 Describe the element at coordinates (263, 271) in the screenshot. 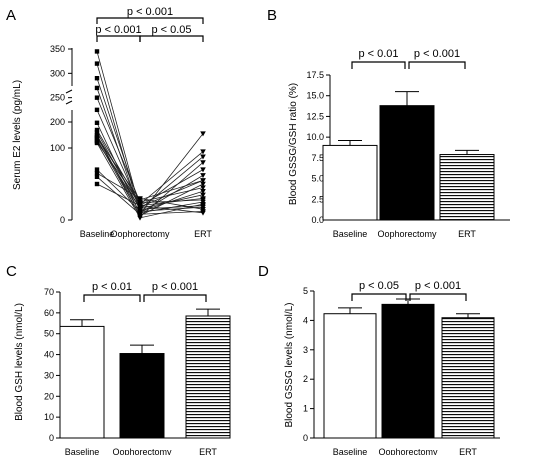

I see `panel-label-d: D` at that location.